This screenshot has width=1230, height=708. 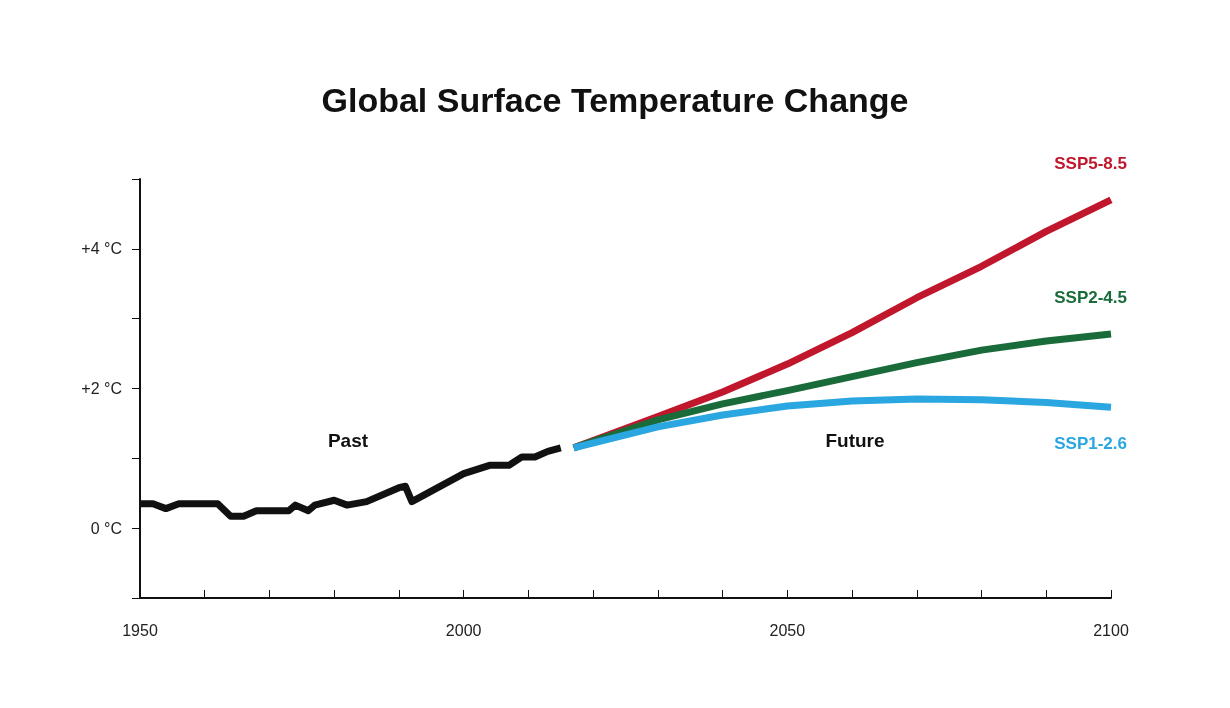 I want to click on x-tick-label: 1950, so click(x=140, y=630).